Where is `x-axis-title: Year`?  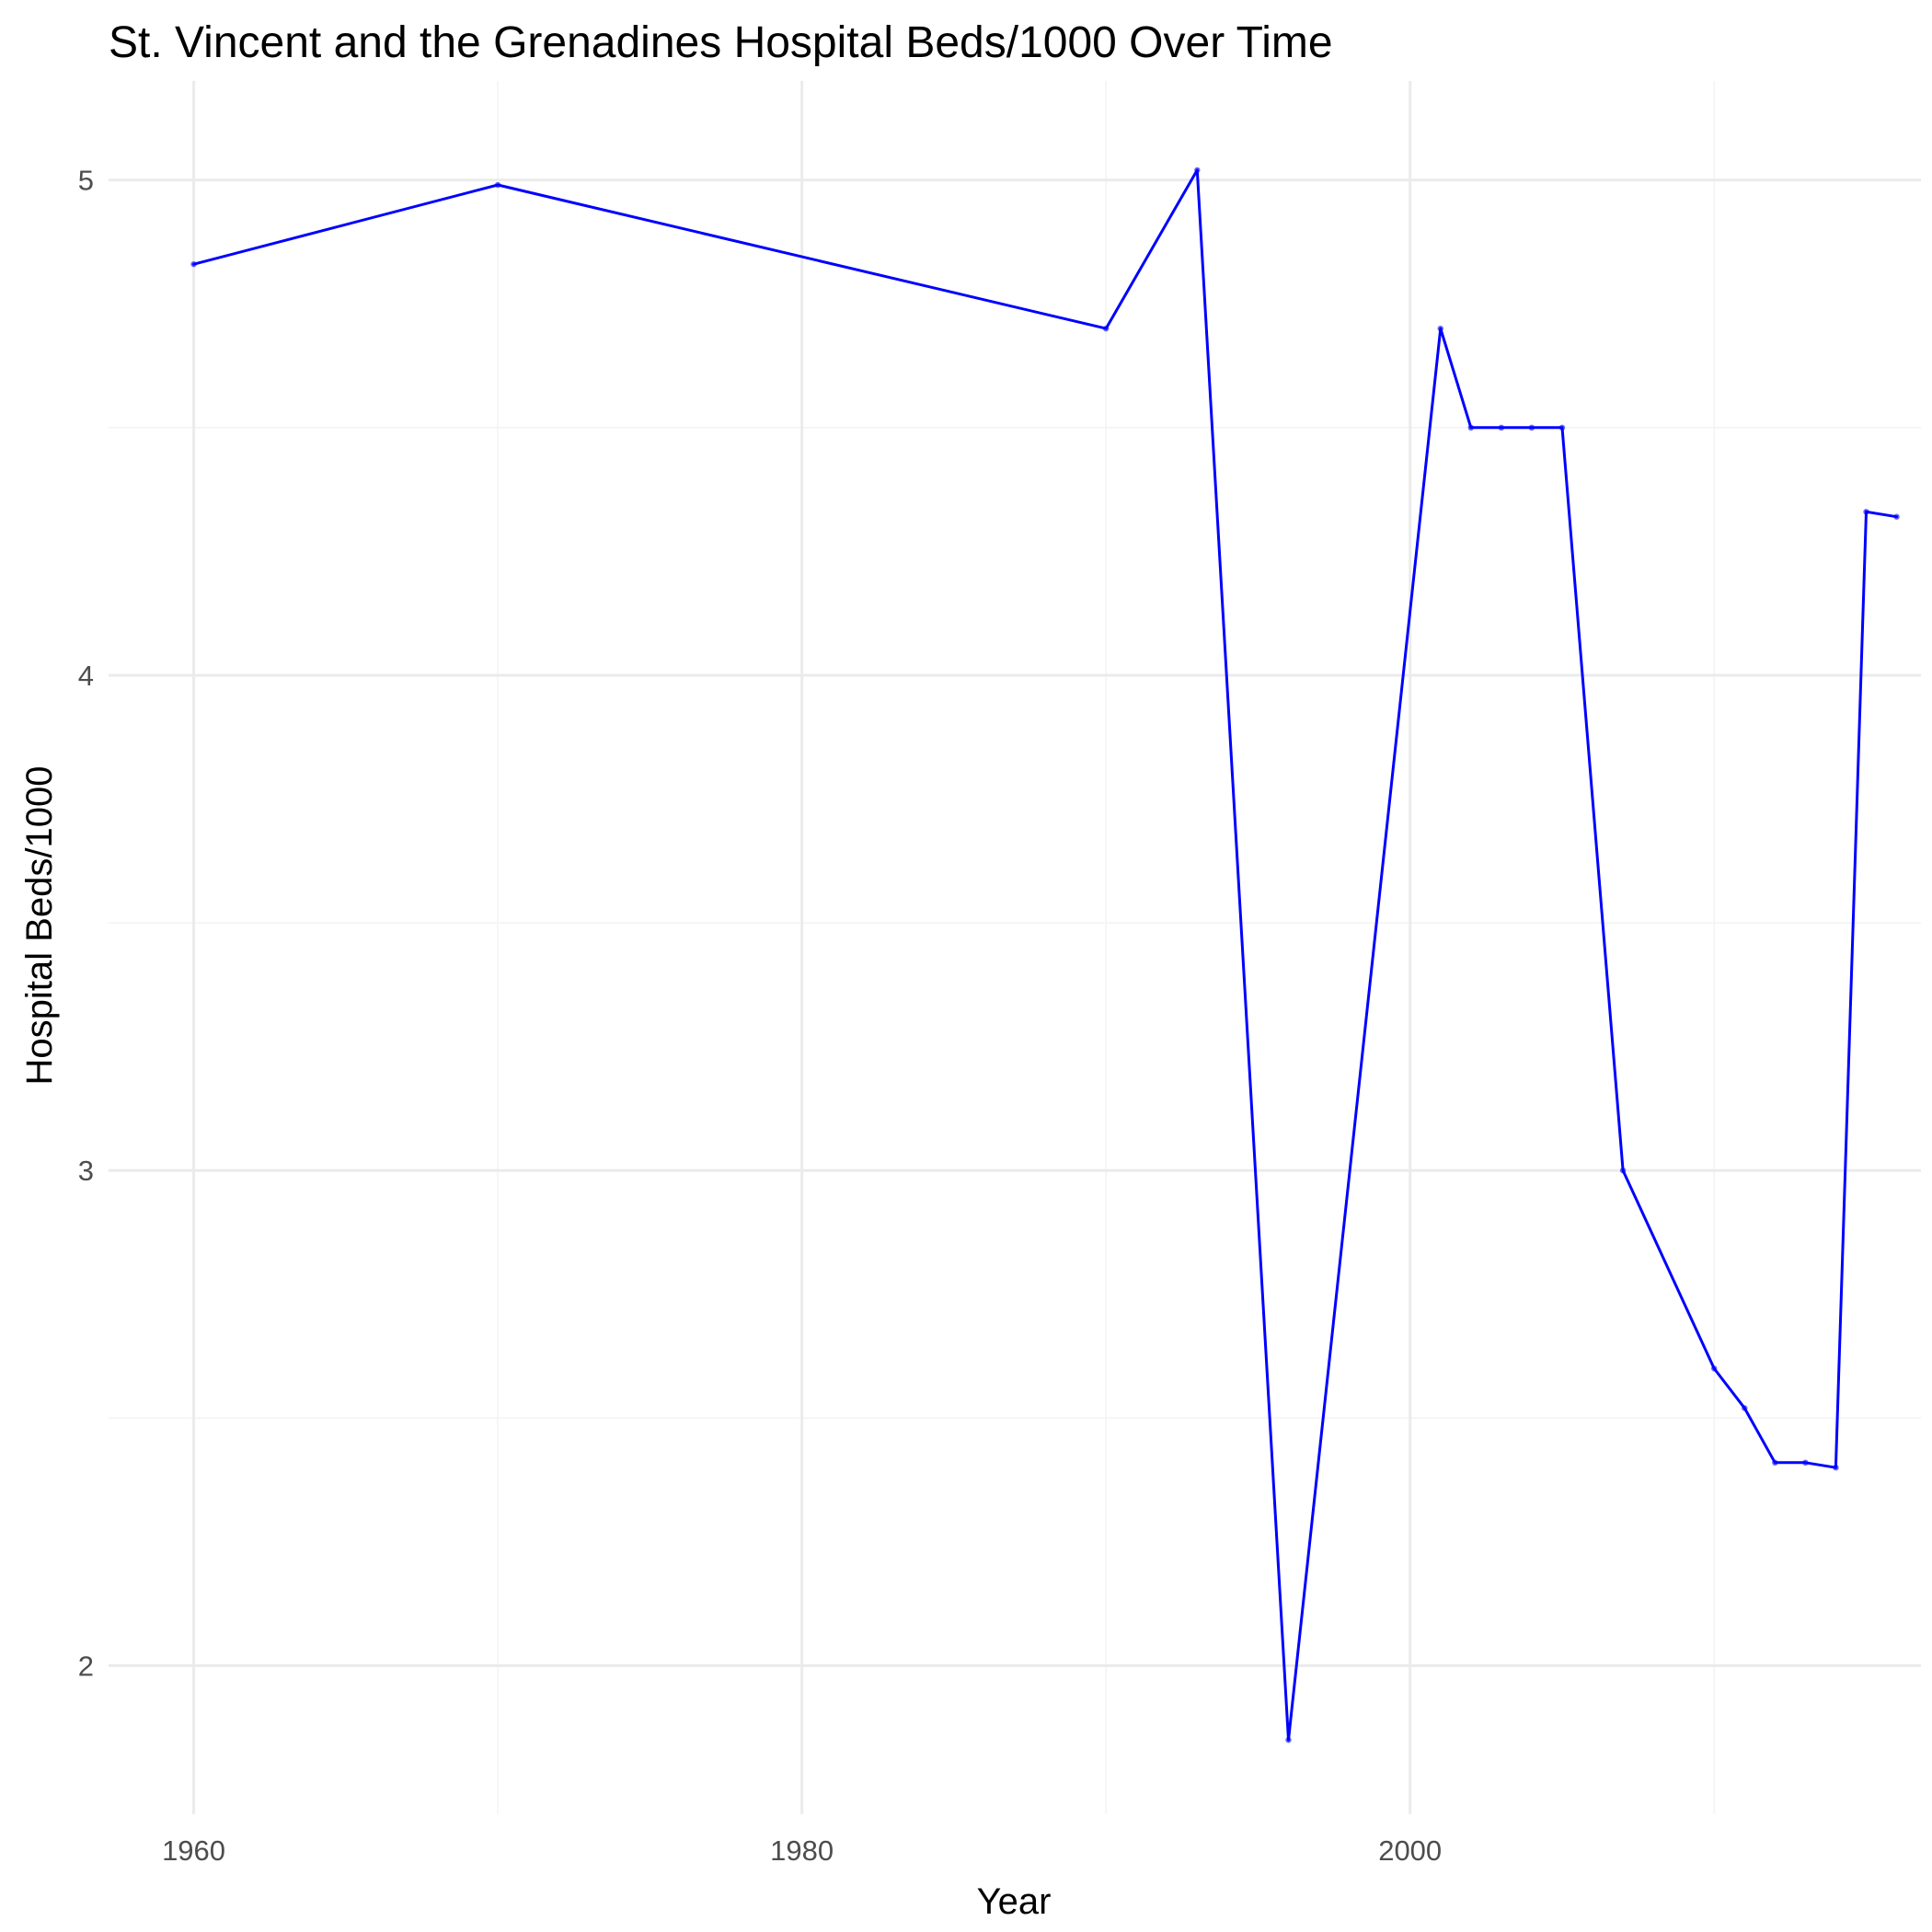
x-axis-title: Year is located at coordinates (1014, 1901).